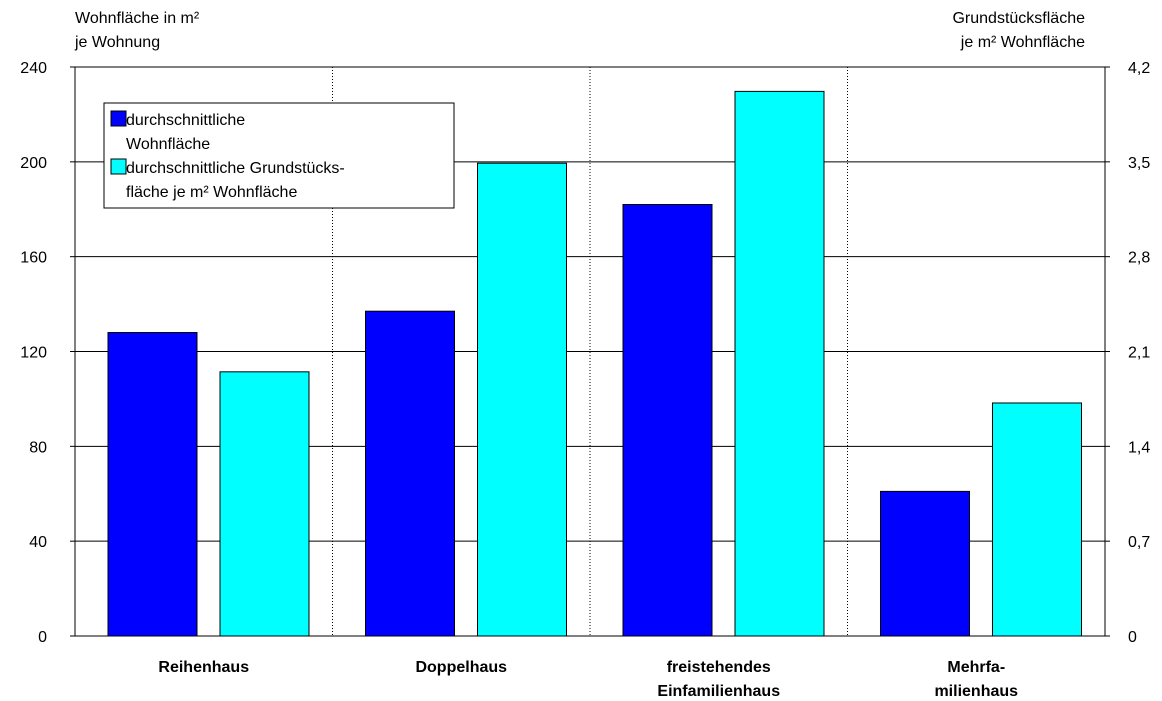  Describe the element at coordinates (976, 667) in the screenshot. I see `category-label: Mehrfa-` at that location.